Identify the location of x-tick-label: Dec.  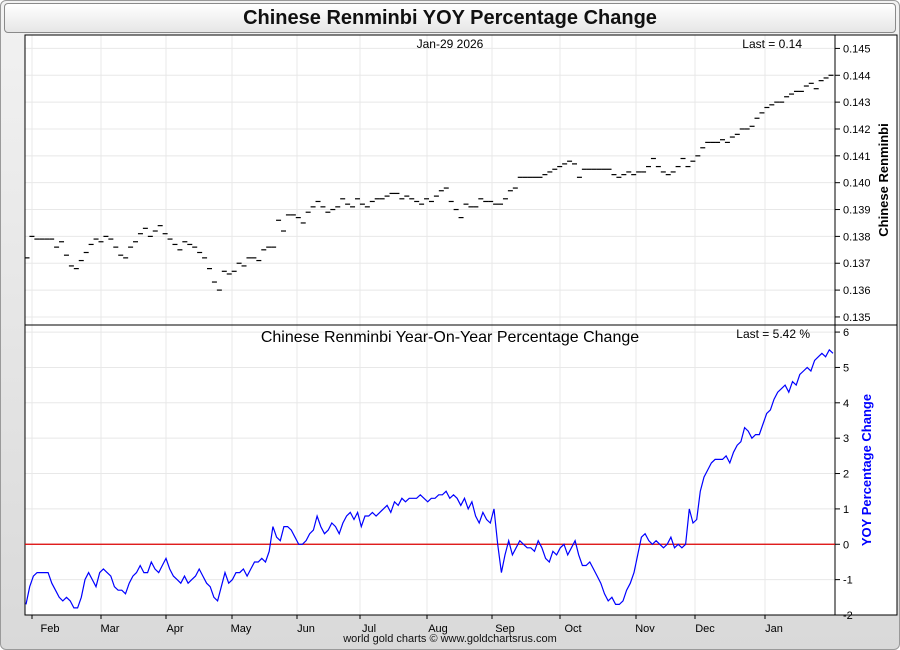
(705, 629).